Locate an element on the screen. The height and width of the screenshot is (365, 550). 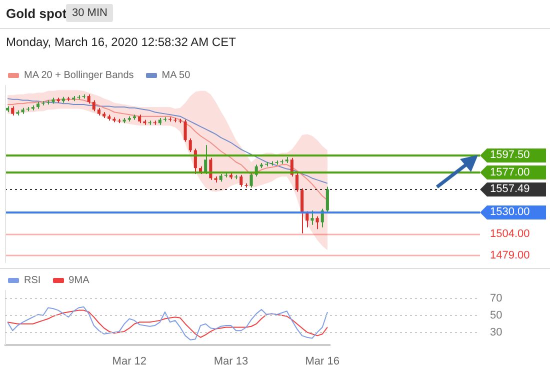
legend-label: MA 20 + Bollinger Bands is located at coordinates (78, 75).